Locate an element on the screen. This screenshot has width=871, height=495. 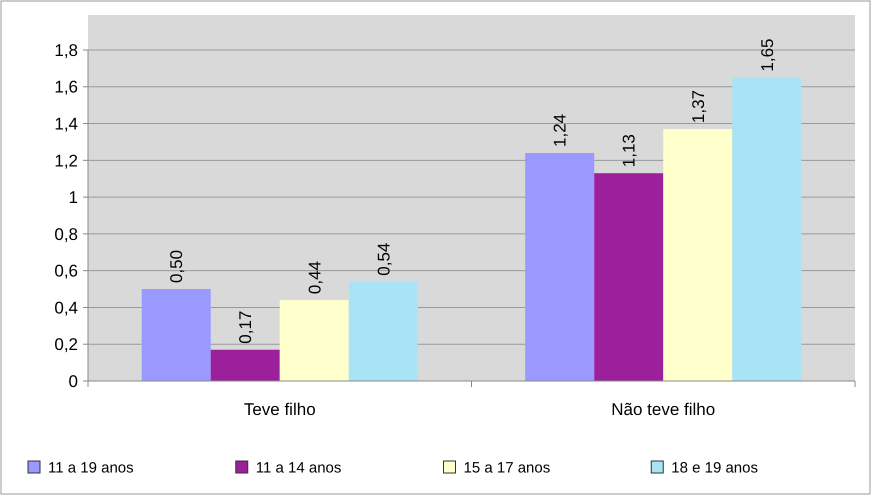
y-tick-label: 1,8 is located at coordinates (66, 50).